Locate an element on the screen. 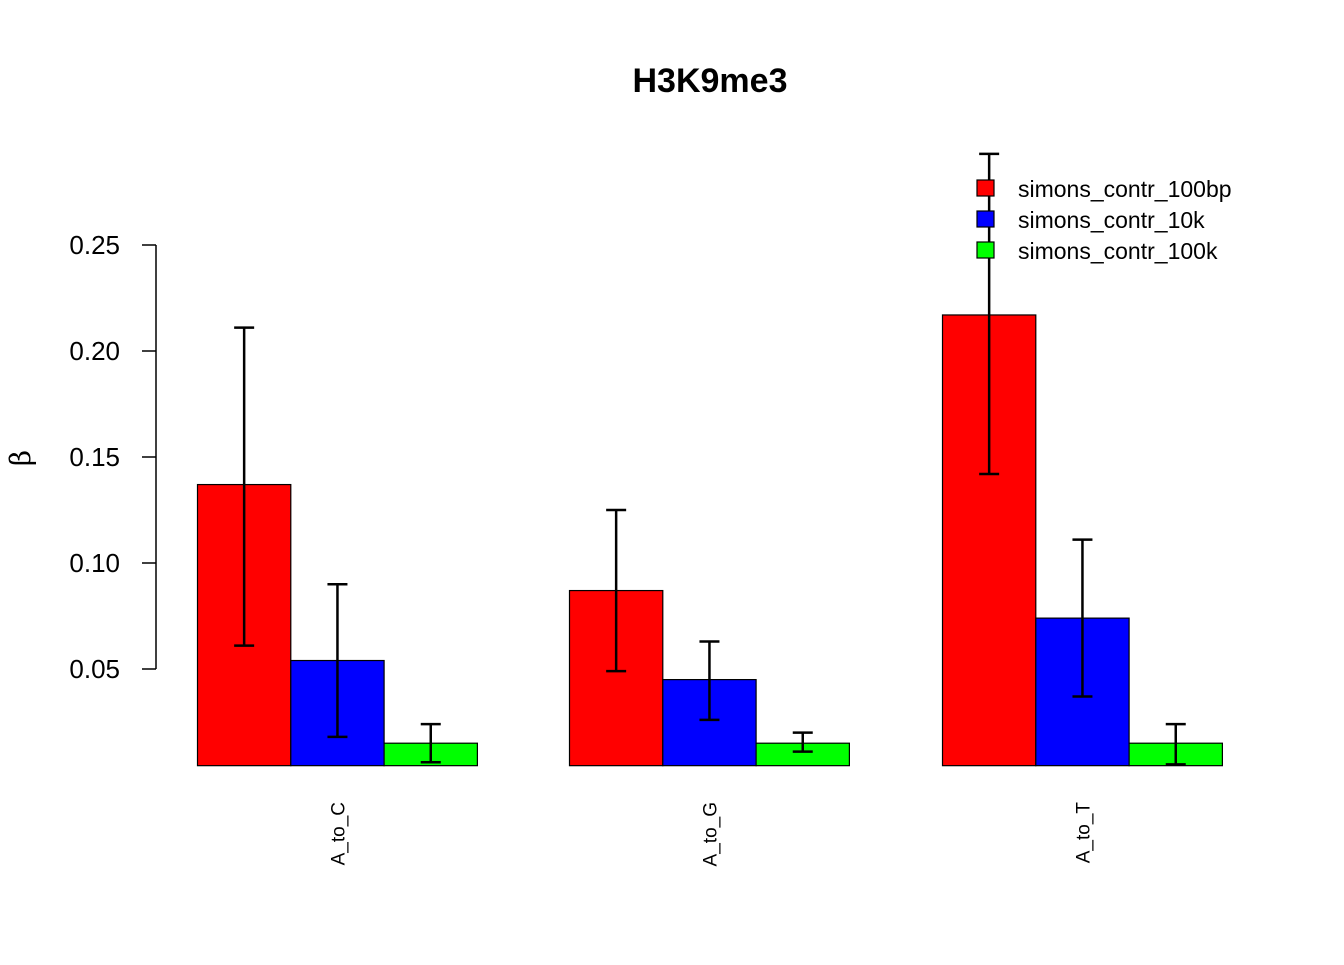 This screenshot has width=1344, height=965. legend-swatch-simons_contr_100bp is located at coordinates (985, 188).